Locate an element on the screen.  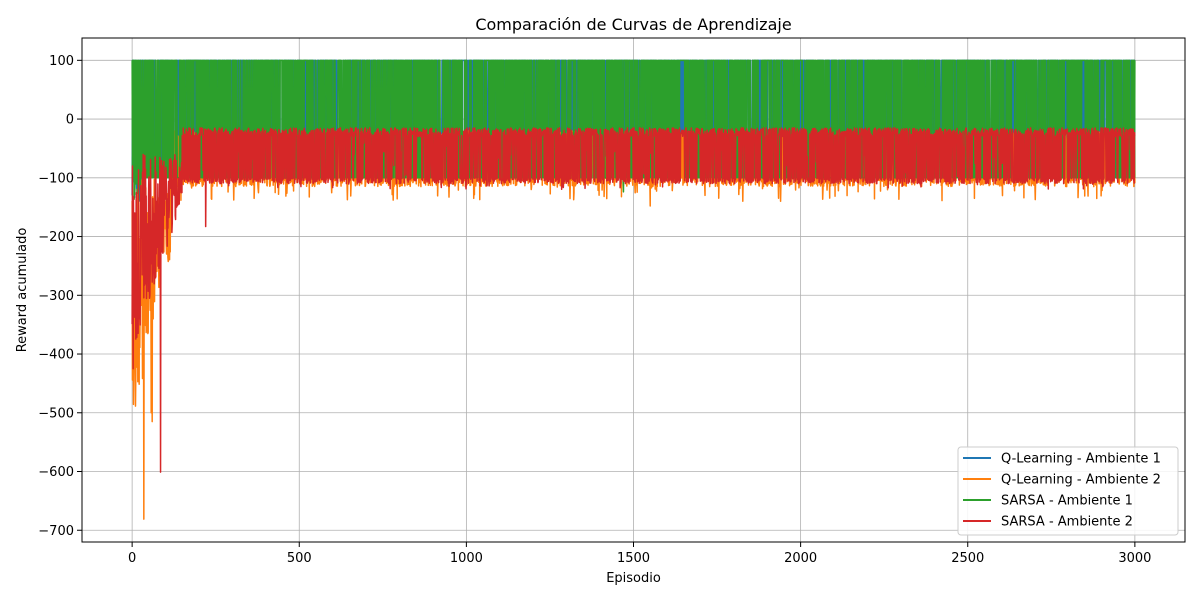
x-tick-label: 1000 is located at coordinates (466, 558).